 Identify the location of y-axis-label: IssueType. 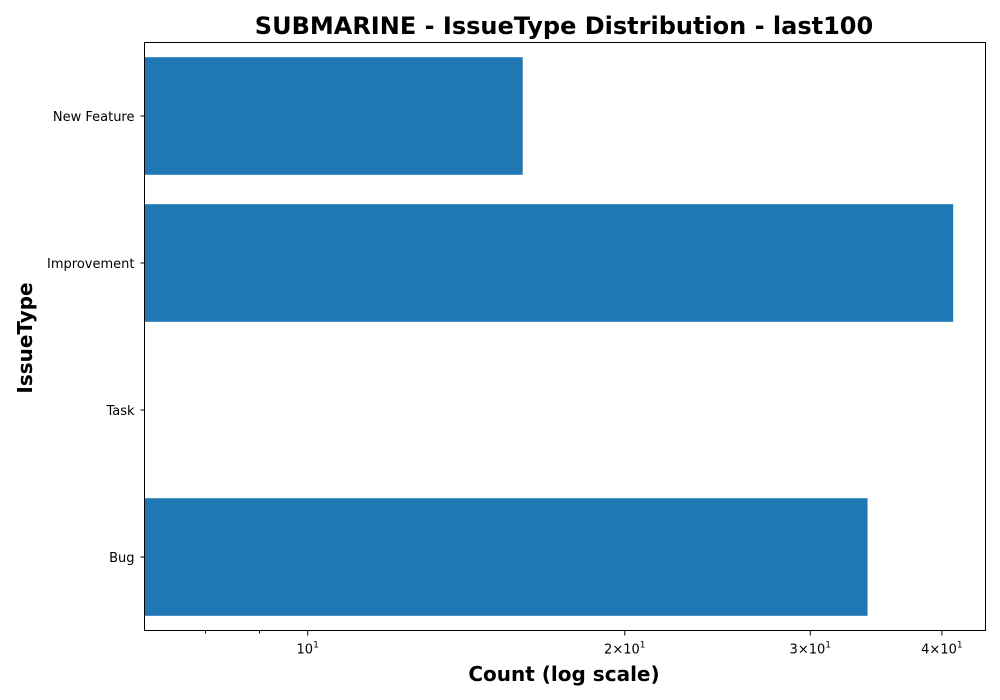
(25, 337).